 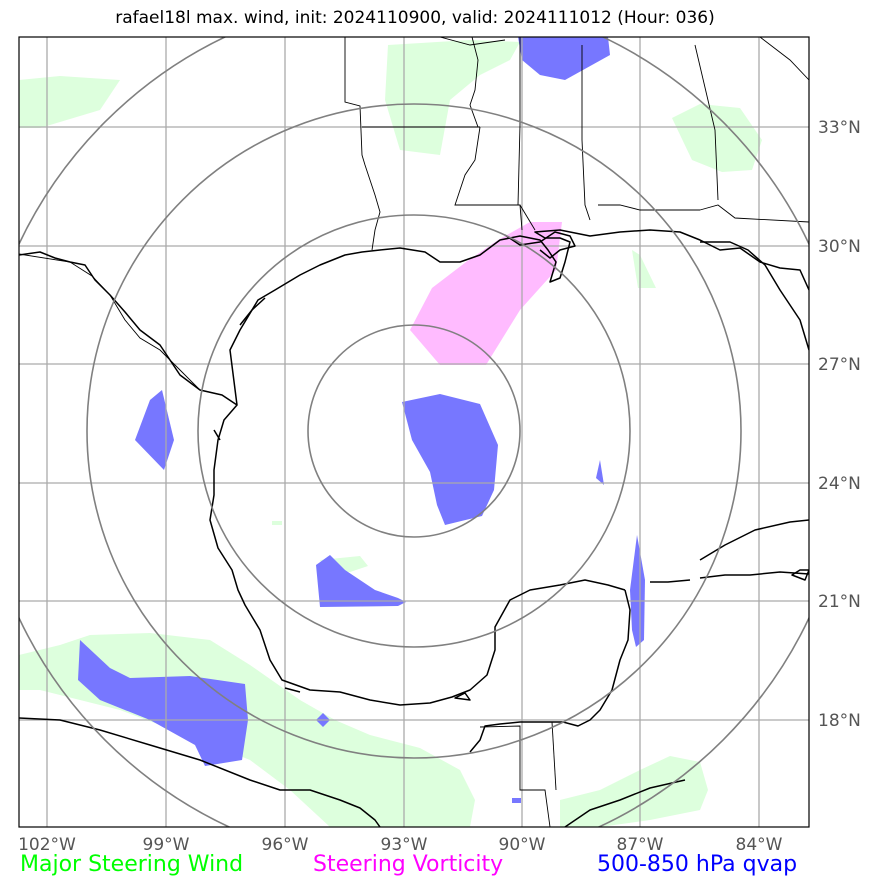 I want to click on qvap-area-center, so click(x=450, y=459).